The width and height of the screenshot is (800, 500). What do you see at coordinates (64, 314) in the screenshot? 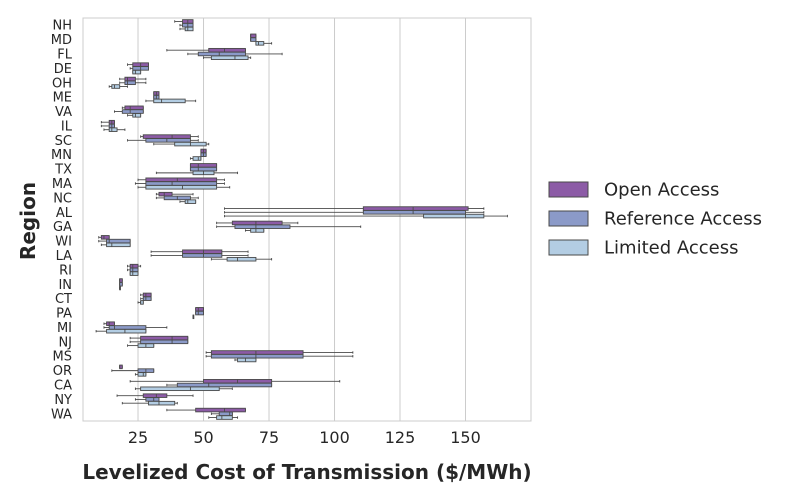
I see `y-tick-label: PA` at bounding box center [64, 314].